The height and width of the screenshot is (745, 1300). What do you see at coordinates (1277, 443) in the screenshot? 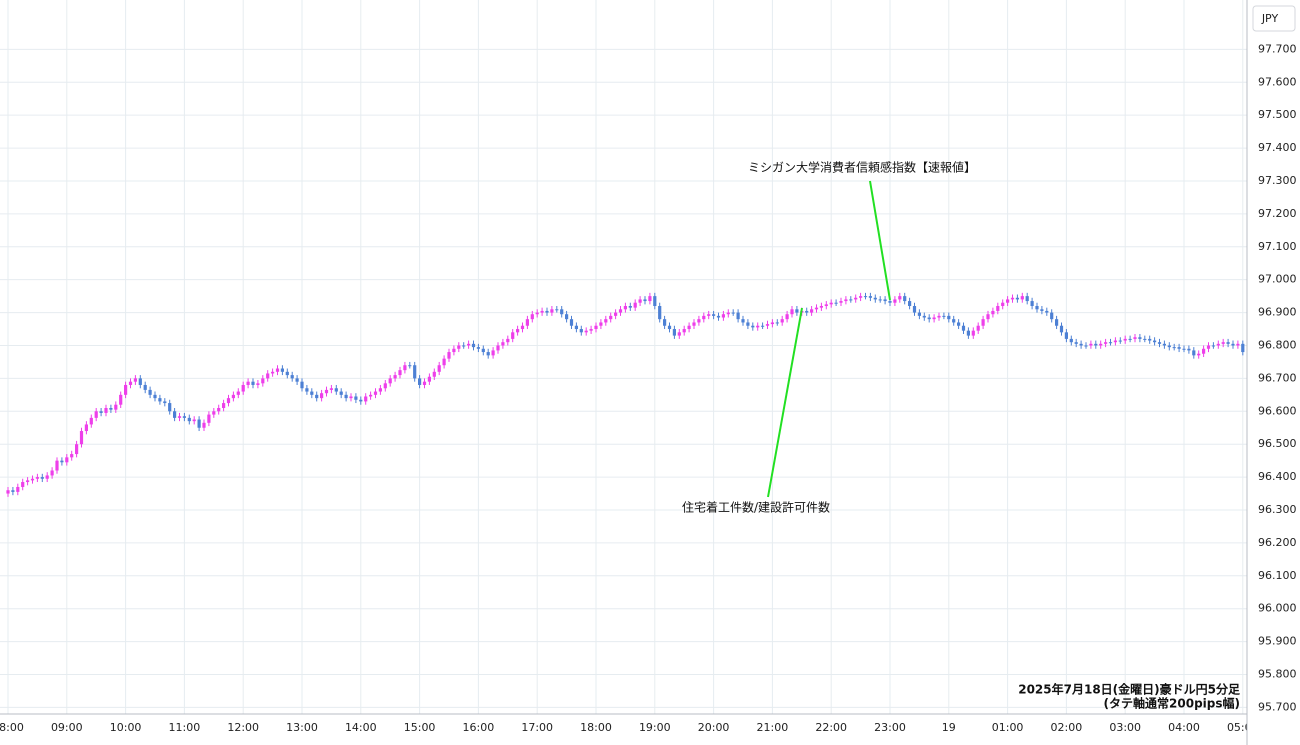
I see `y-tick-label: 96.500` at bounding box center [1277, 443].